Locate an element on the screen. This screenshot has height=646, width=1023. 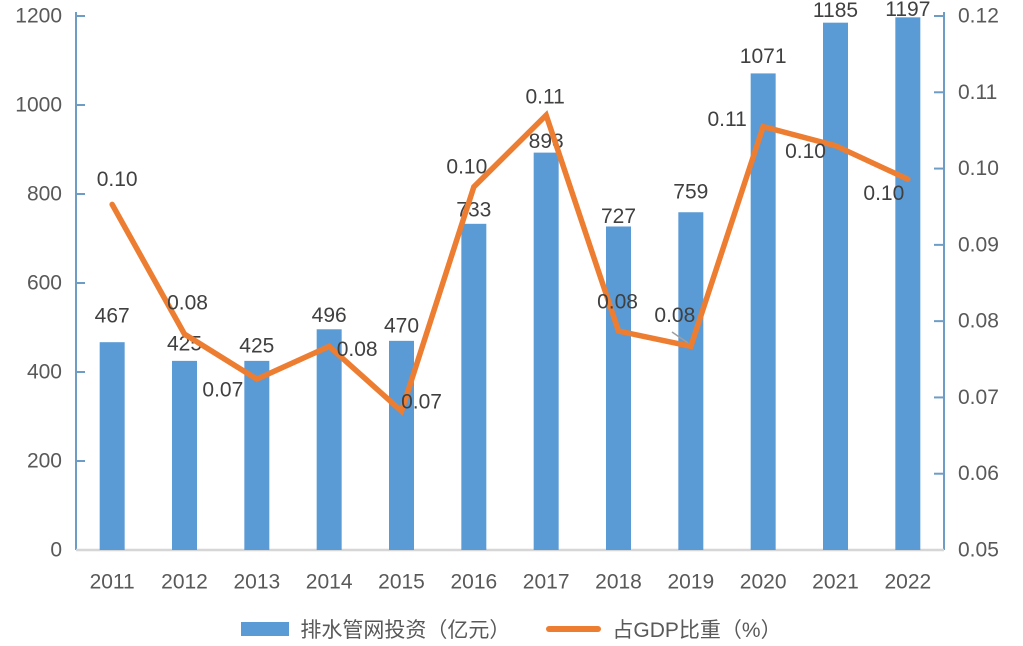
y-axis-left-tick-label: 600 is located at coordinates (44, 283).